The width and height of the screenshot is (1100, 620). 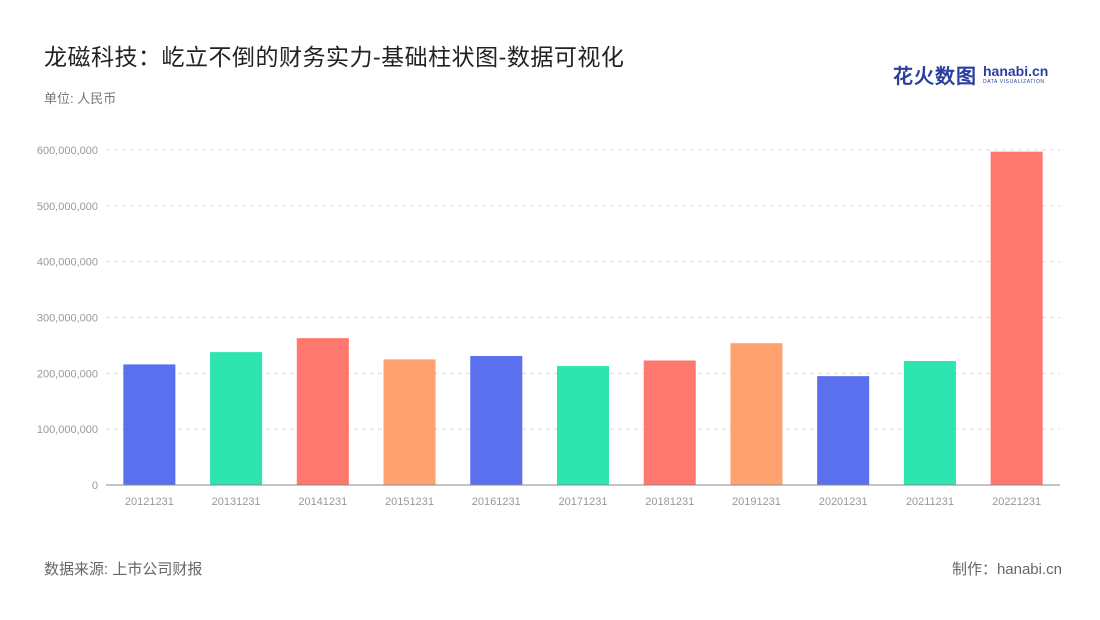 What do you see at coordinates (930, 502) in the screenshot?
I see `x-tick-label: 20211231` at bounding box center [930, 502].